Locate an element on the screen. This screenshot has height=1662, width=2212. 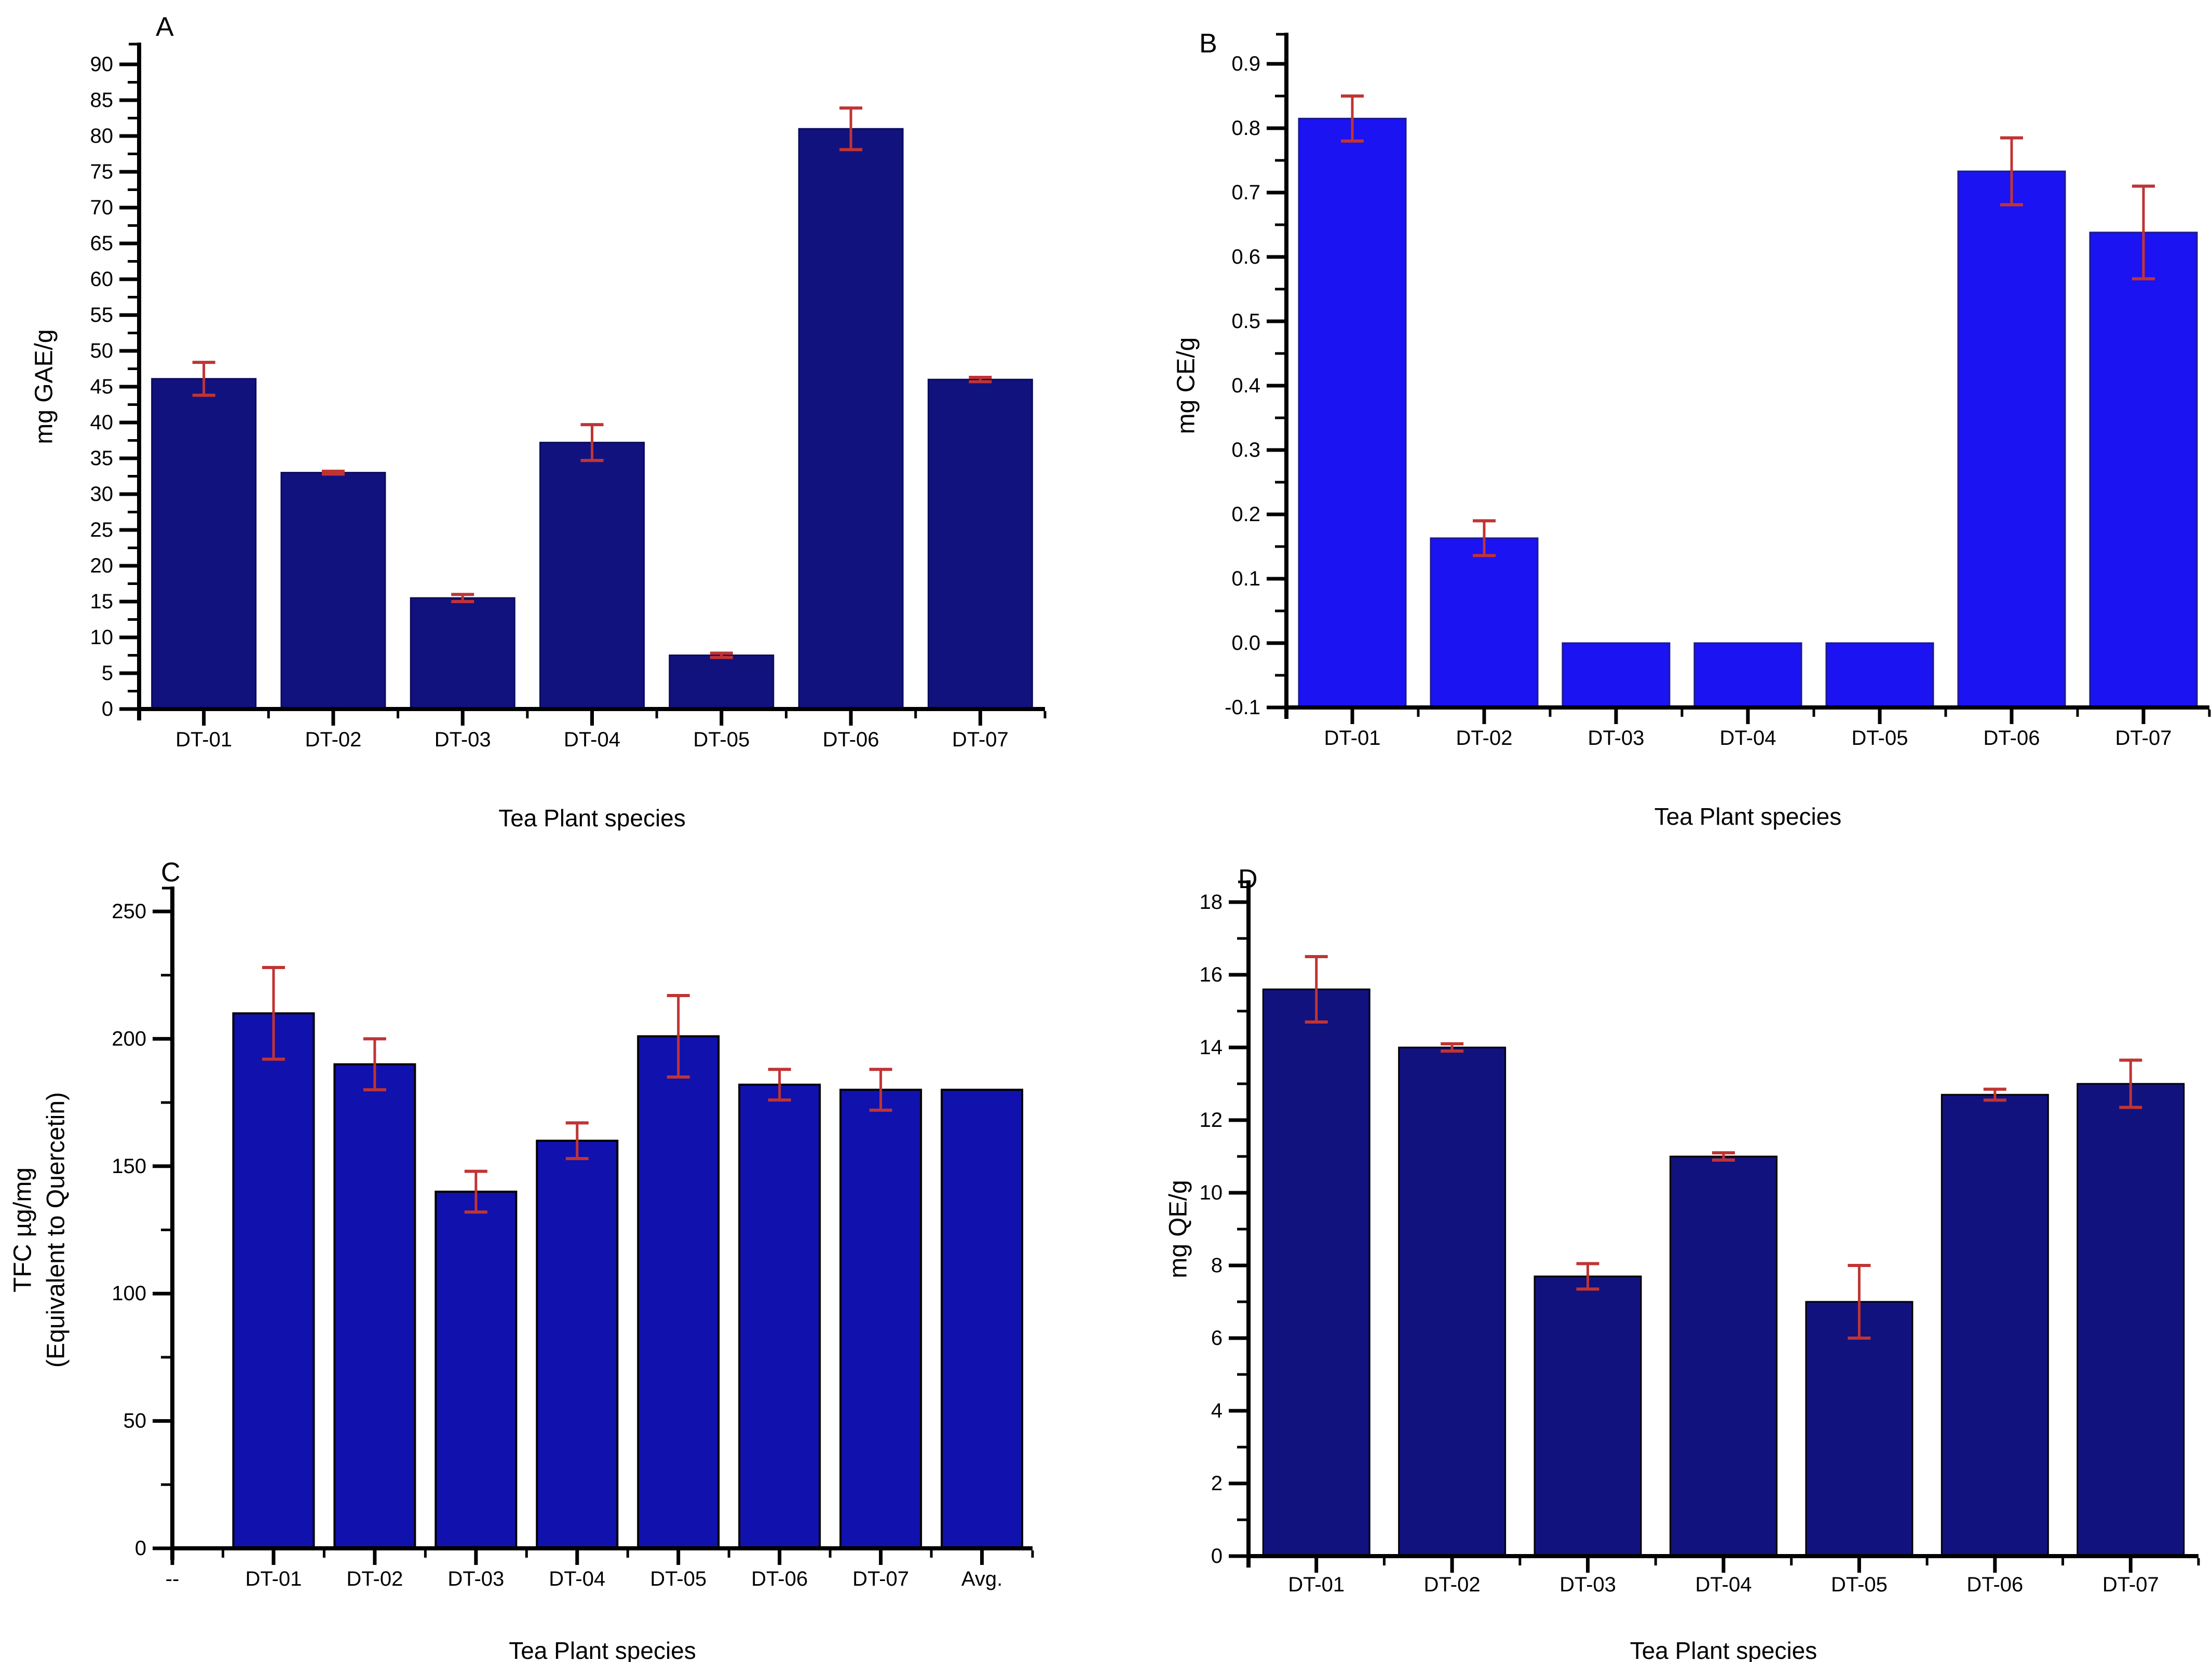
y-axis-title-line: mg GAE/g is located at coordinates (44, 386).